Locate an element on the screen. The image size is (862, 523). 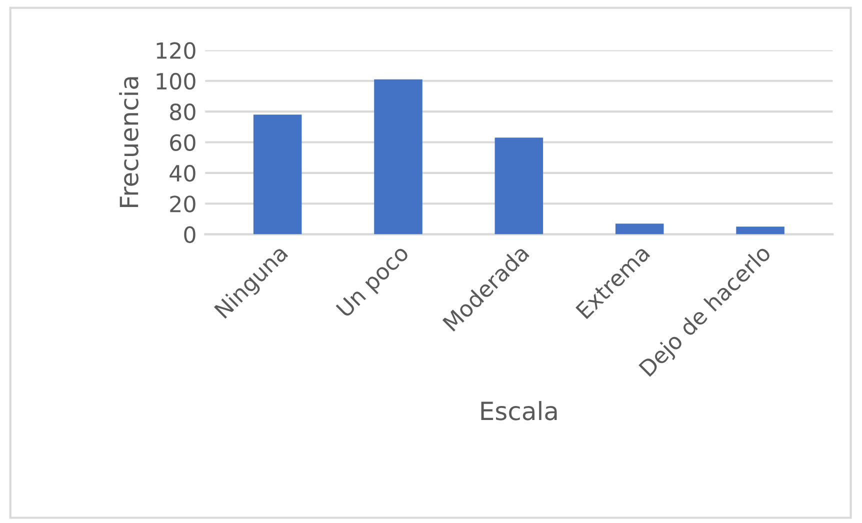
y-tick-label: 100 is located at coordinates (176, 81).